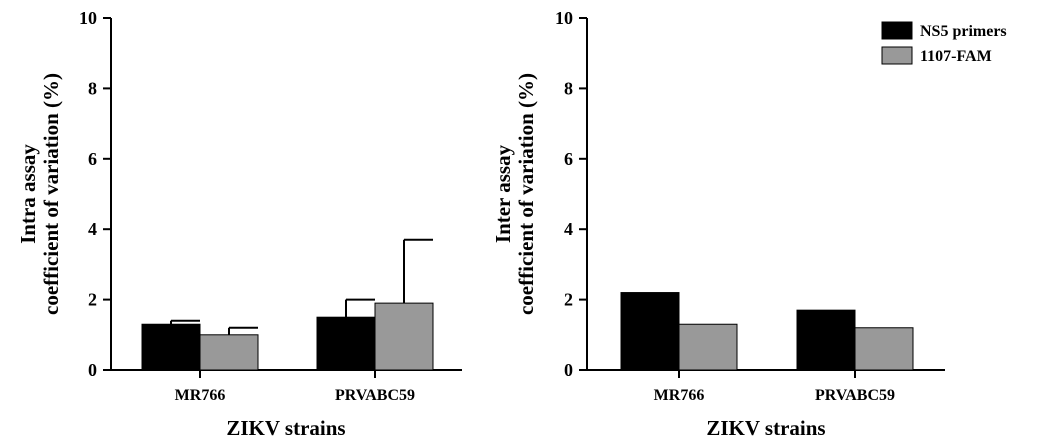  Describe the element at coordinates (503, 193) in the screenshot. I see `y-axis-label-line1: Inter assay` at that location.